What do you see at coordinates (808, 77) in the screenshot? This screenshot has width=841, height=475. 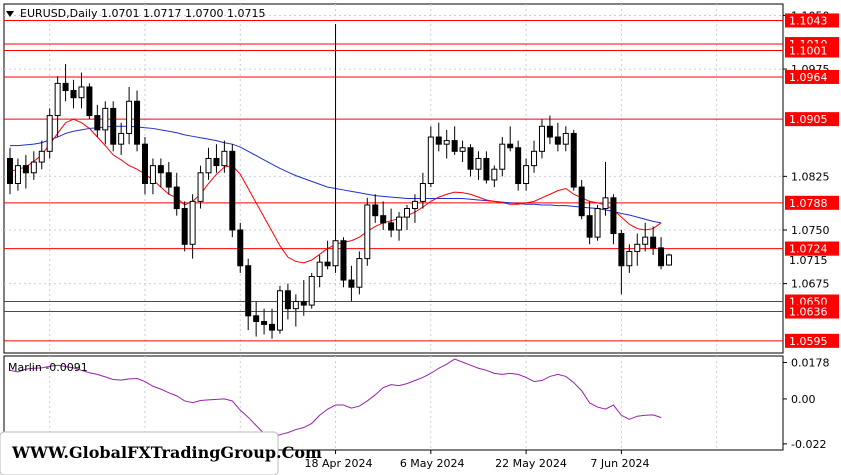 I see `level-label: 1.0964` at bounding box center [808, 77].